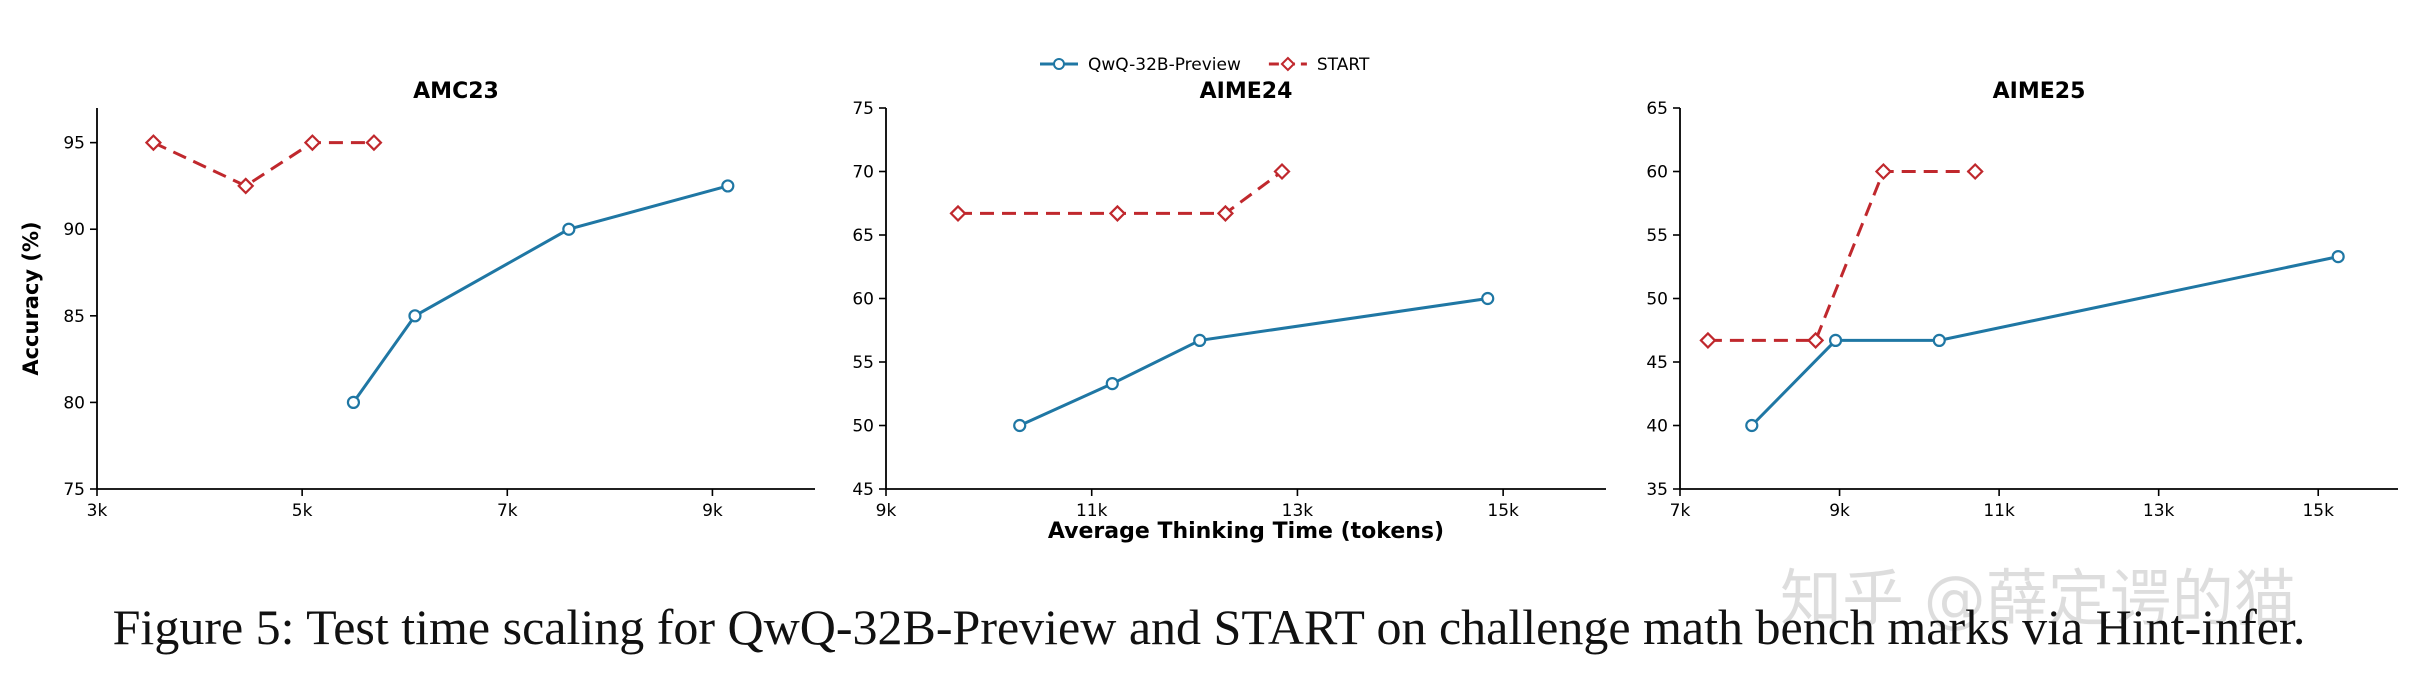  Describe the element at coordinates (302, 511) in the screenshot. I see `amc23-xtick-label: 5k` at that location.